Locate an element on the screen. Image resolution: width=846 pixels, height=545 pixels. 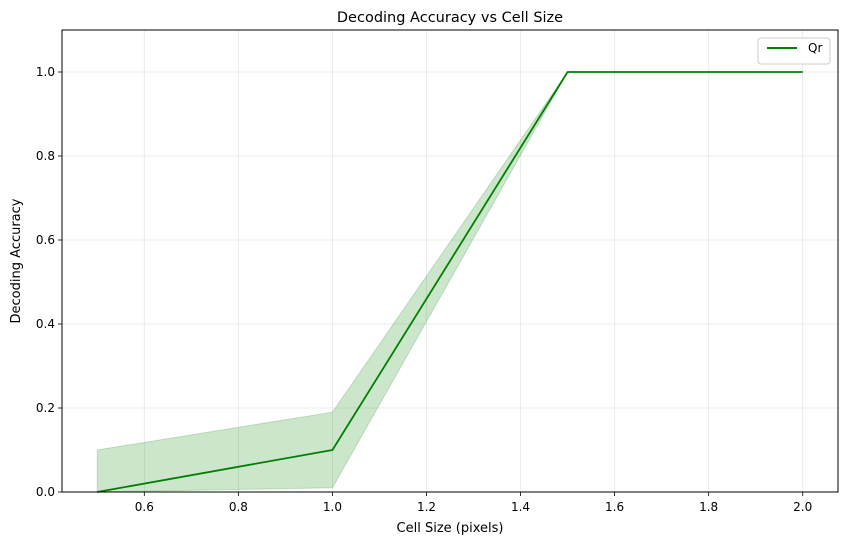
y-tick-label: 0.0 is located at coordinates (45, 492).